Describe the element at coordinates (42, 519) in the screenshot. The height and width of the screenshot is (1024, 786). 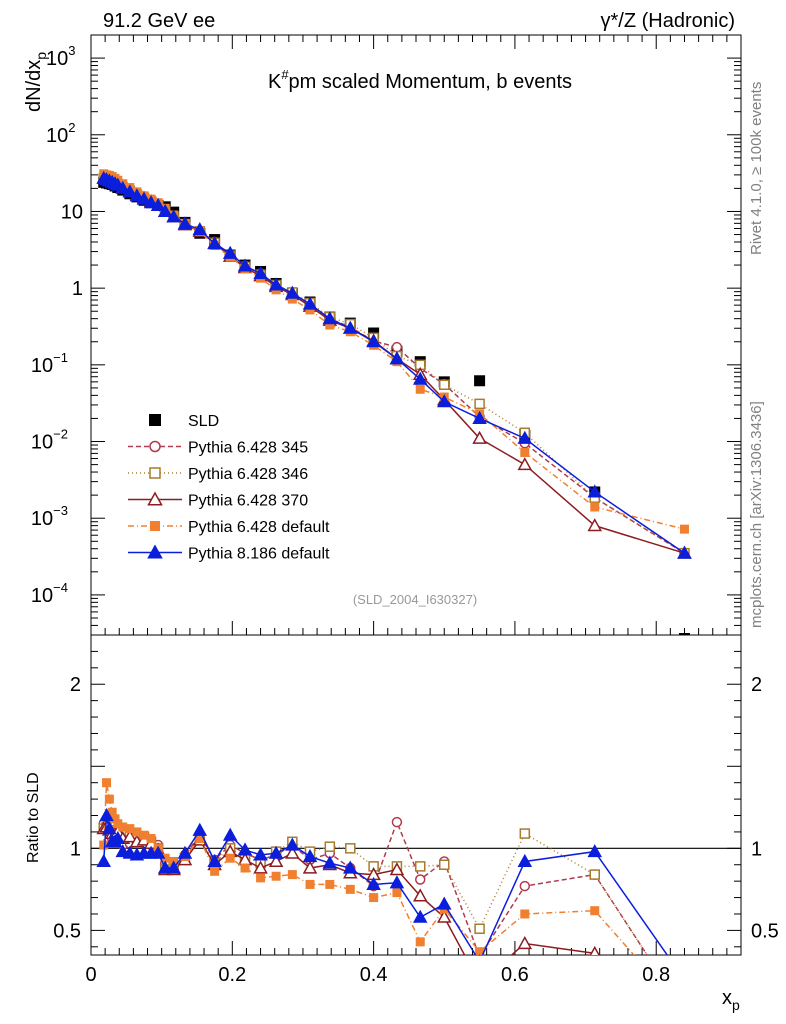
I see `y-tick-base: 10` at that location.